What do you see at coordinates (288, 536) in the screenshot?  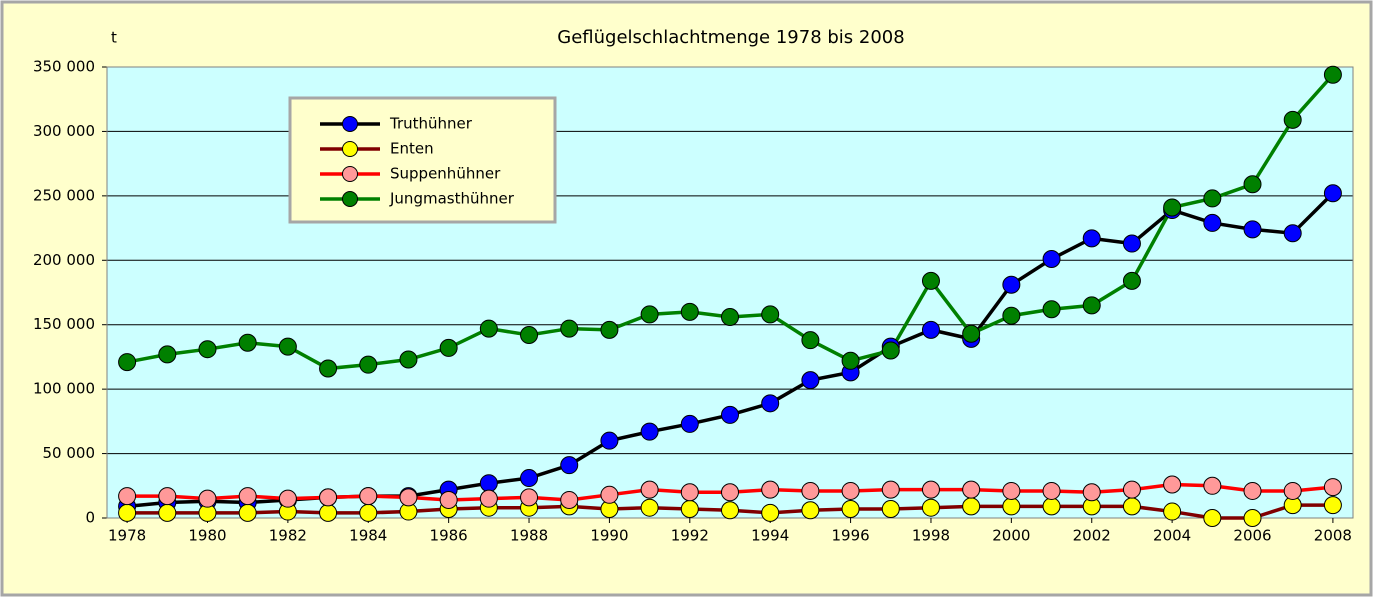 I see `x-tick-label: 1982` at bounding box center [288, 536].